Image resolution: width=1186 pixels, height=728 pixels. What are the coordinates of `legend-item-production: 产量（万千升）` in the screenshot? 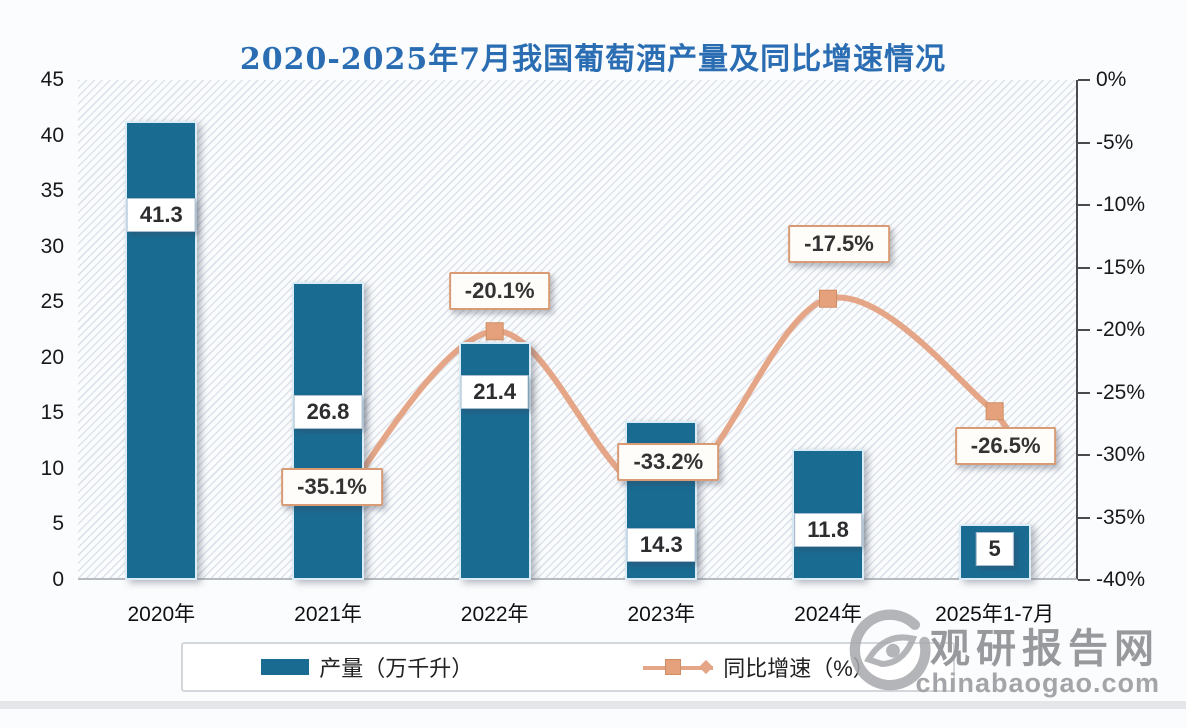 It's located at (367, 667).